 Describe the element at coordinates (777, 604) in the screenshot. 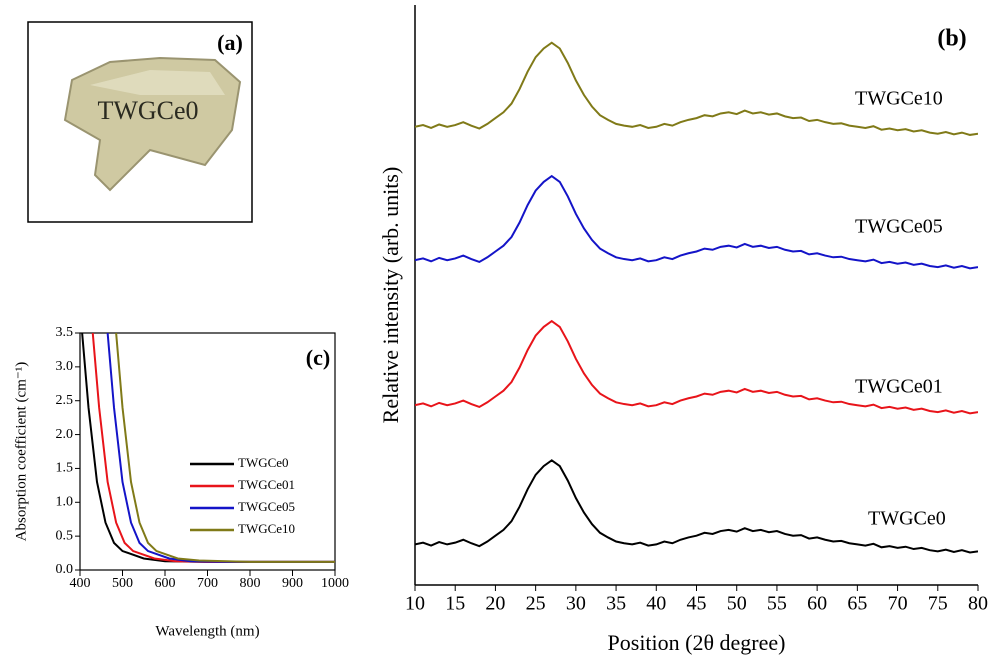

I see `x-tick-label: 55` at that location.